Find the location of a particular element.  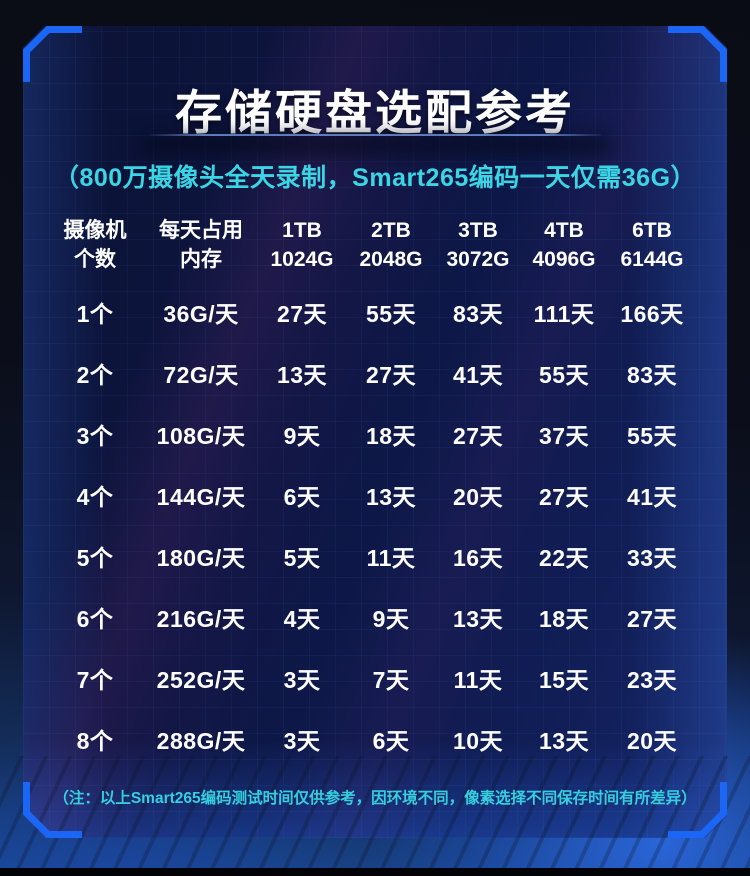

title-underline is located at coordinates (375, 135).